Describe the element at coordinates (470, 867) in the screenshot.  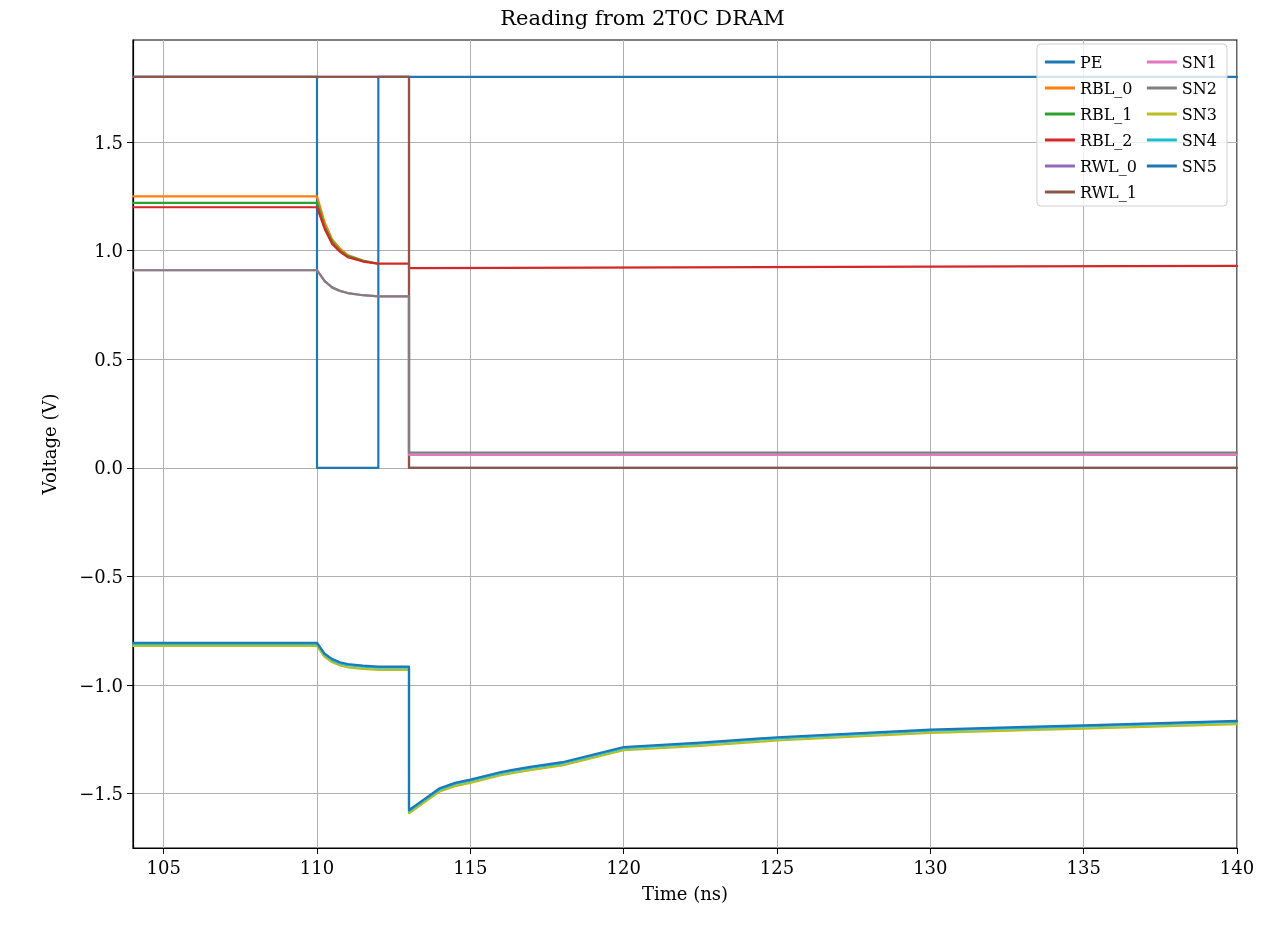
I see `x-tick-label: 115` at that location.